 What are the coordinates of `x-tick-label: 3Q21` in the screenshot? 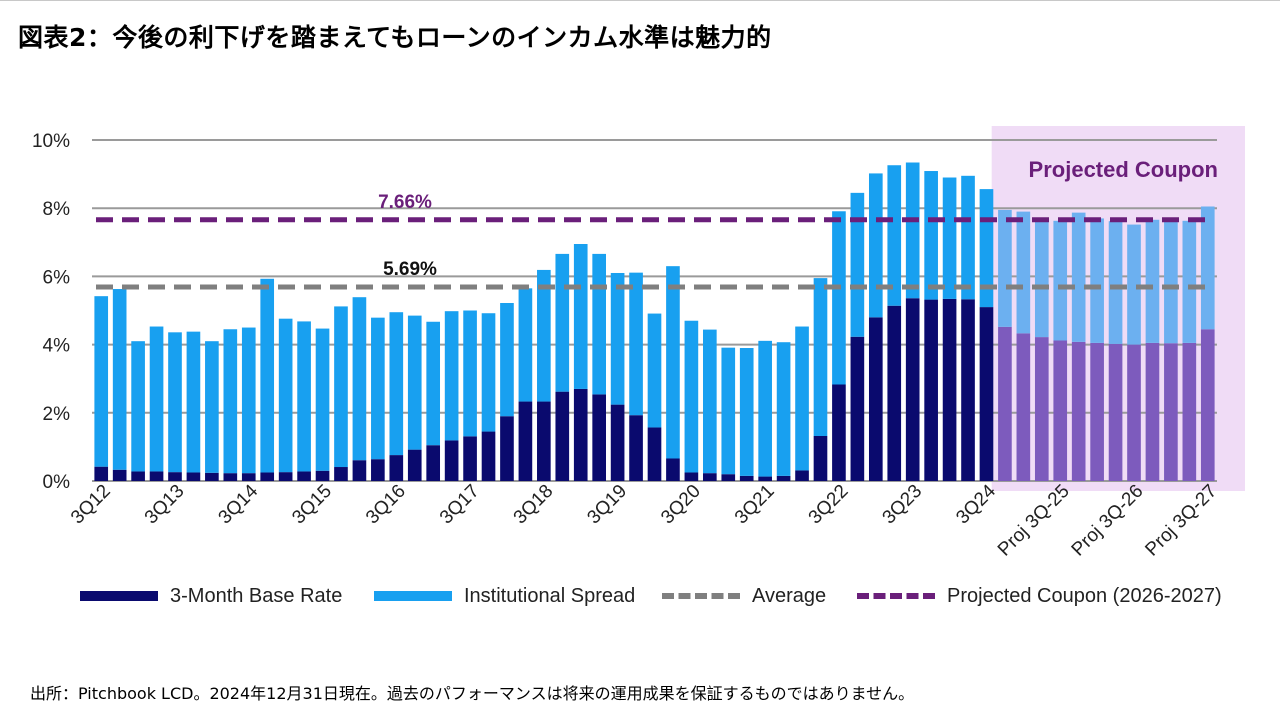 It's located at (755, 505).